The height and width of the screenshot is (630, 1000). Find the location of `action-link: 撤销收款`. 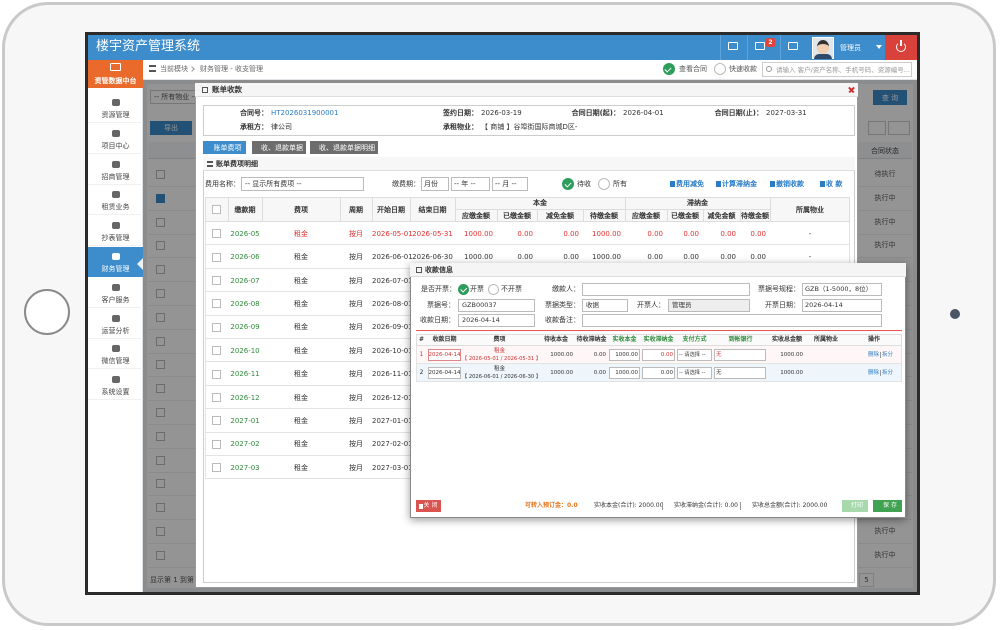

action-link: 撤销收款 is located at coordinates (790, 184).